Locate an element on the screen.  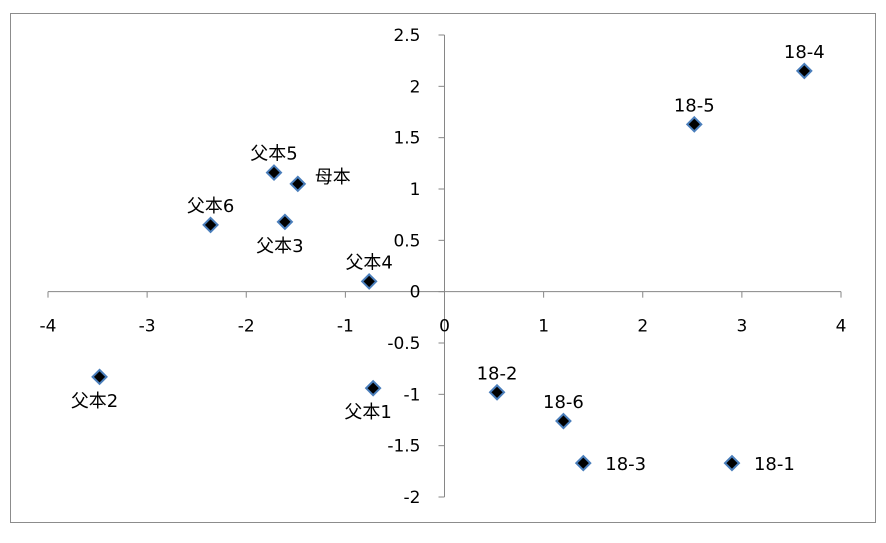
x-tick-label: 4 is located at coordinates (841, 327).